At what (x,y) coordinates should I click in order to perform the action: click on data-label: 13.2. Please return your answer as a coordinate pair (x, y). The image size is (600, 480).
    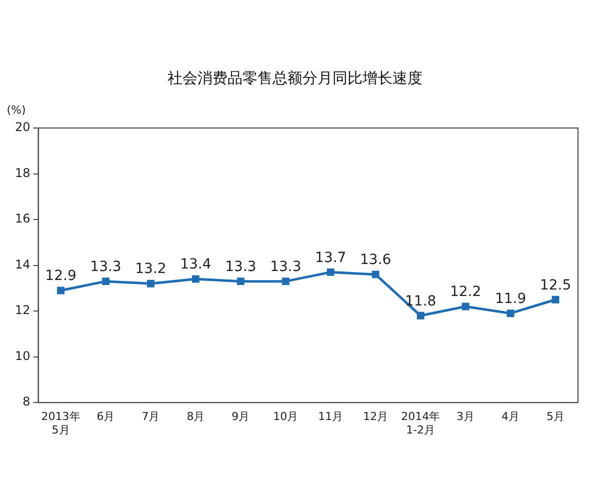
    Looking at the image, I should click on (150, 269).